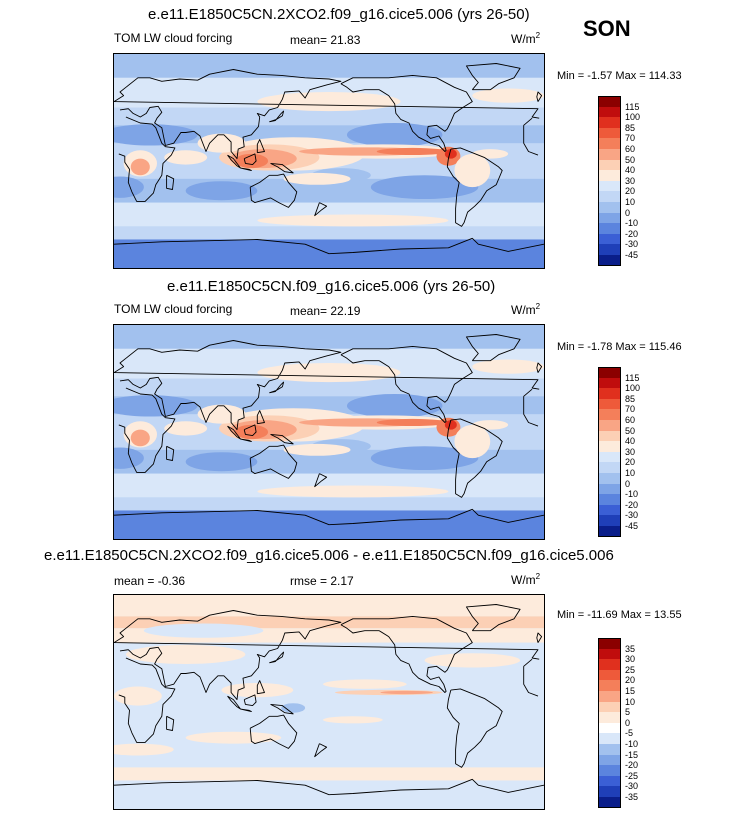  I want to click on colorbar-tick-label: -25, so click(632, 775).